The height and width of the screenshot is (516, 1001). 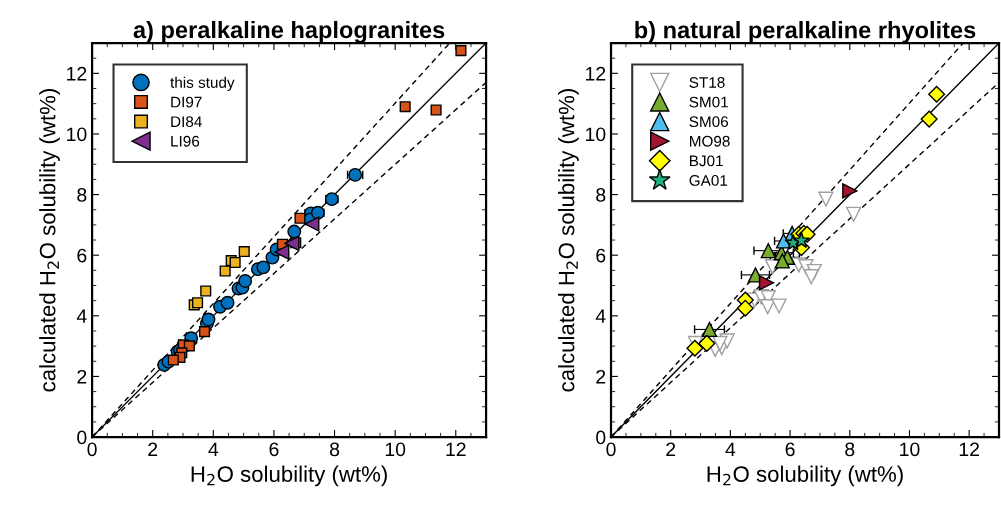 I want to click on legend-label: this study, so click(x=202, y=83).